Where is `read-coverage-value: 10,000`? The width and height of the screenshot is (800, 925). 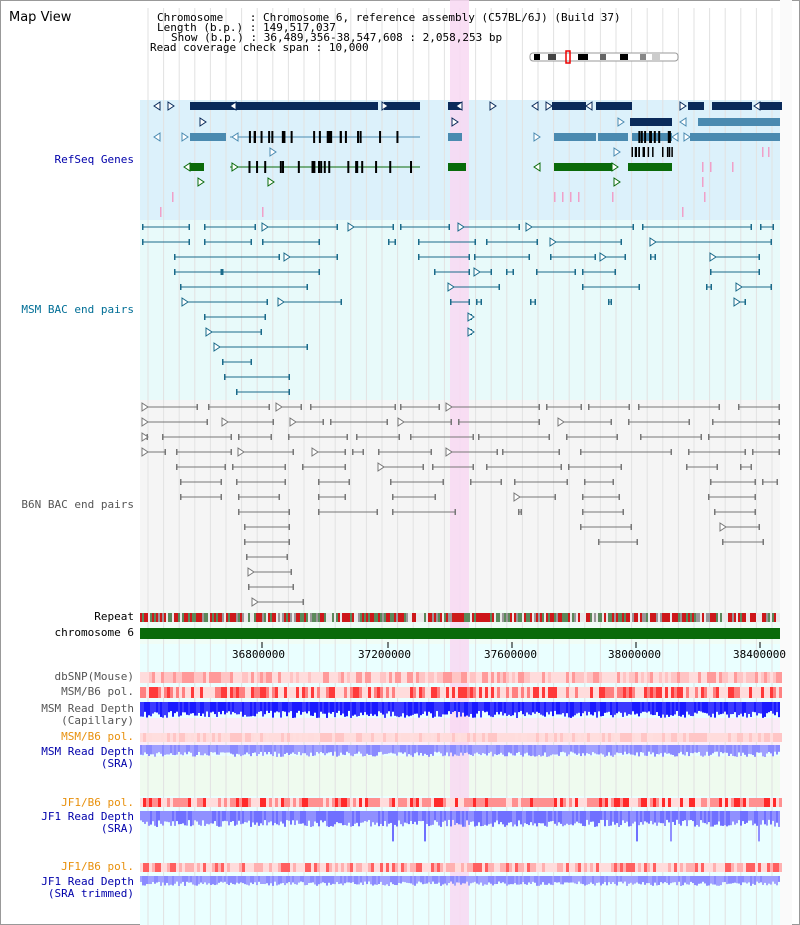 read-coverage-value: 10,000 is located at coordinates (348, 47).